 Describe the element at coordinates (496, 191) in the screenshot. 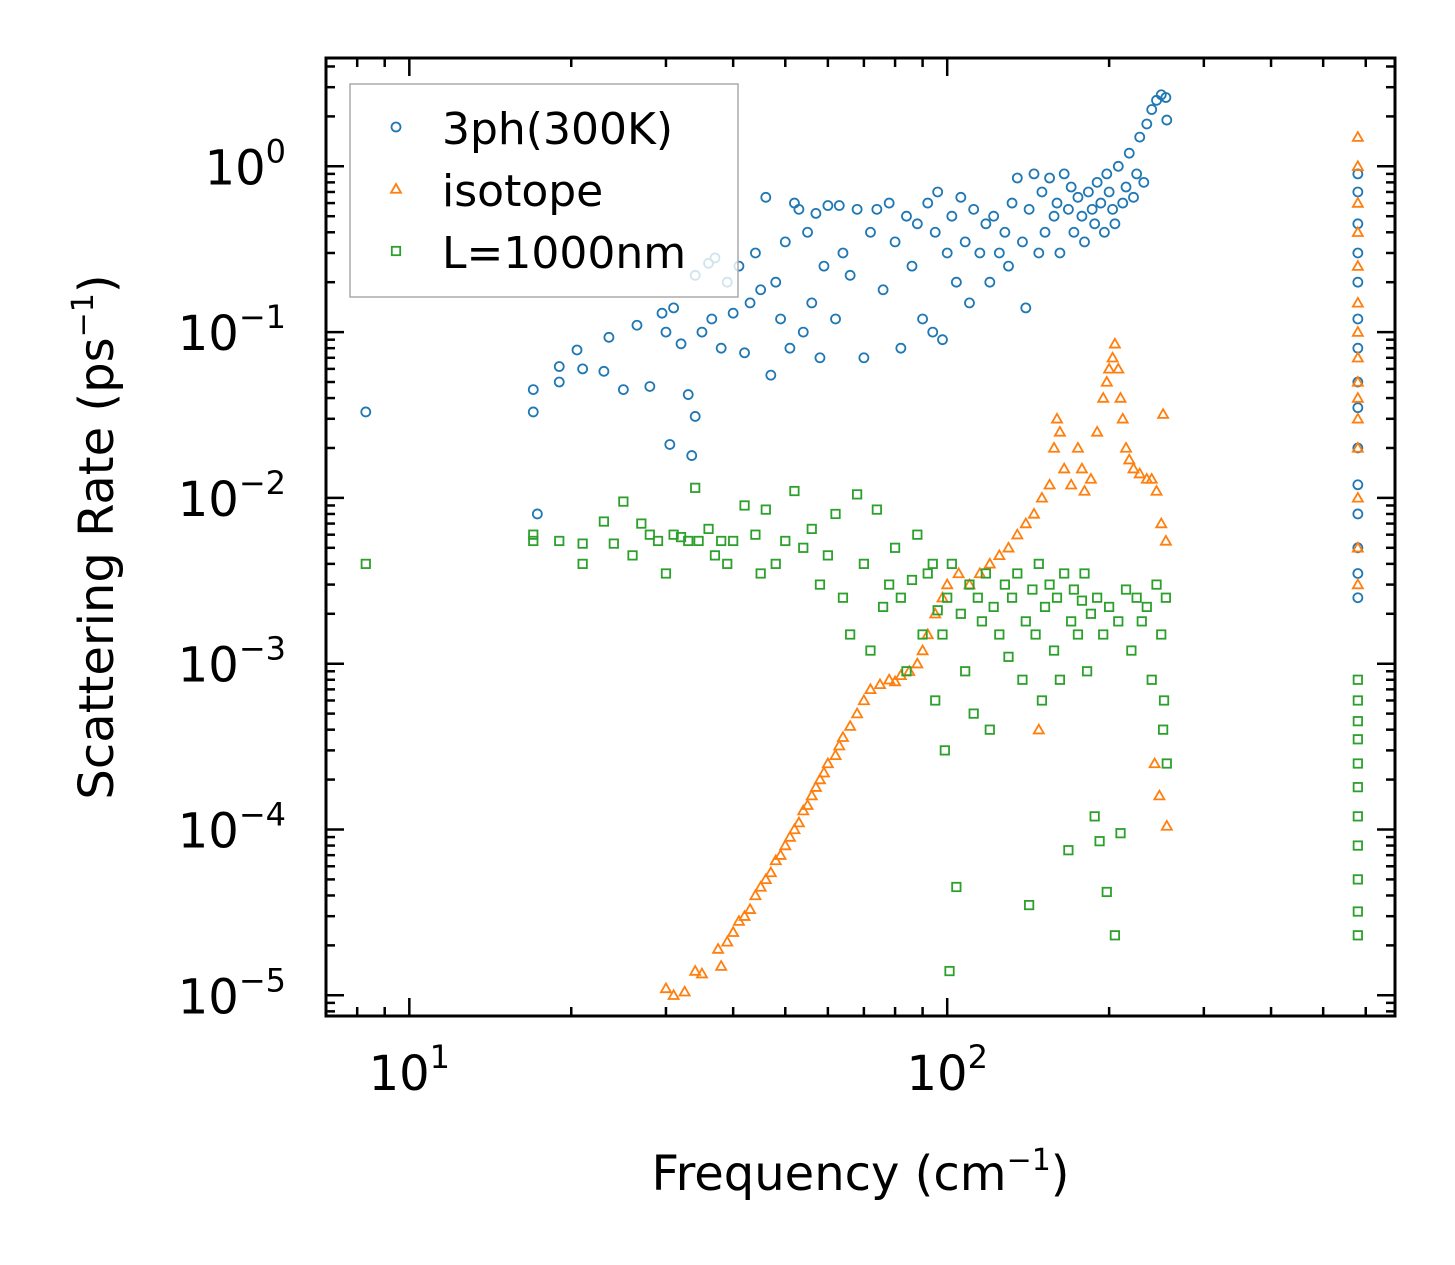

I see `legend-entry: isotope` at that location.